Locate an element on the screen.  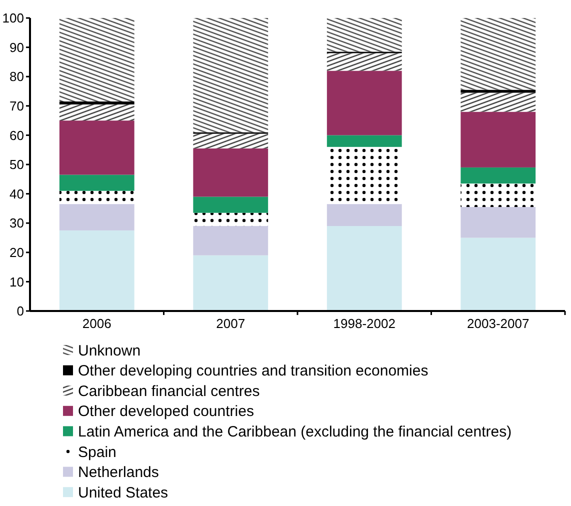
x-tick-label: 1998-2002 is located at coordinates (364, 323).